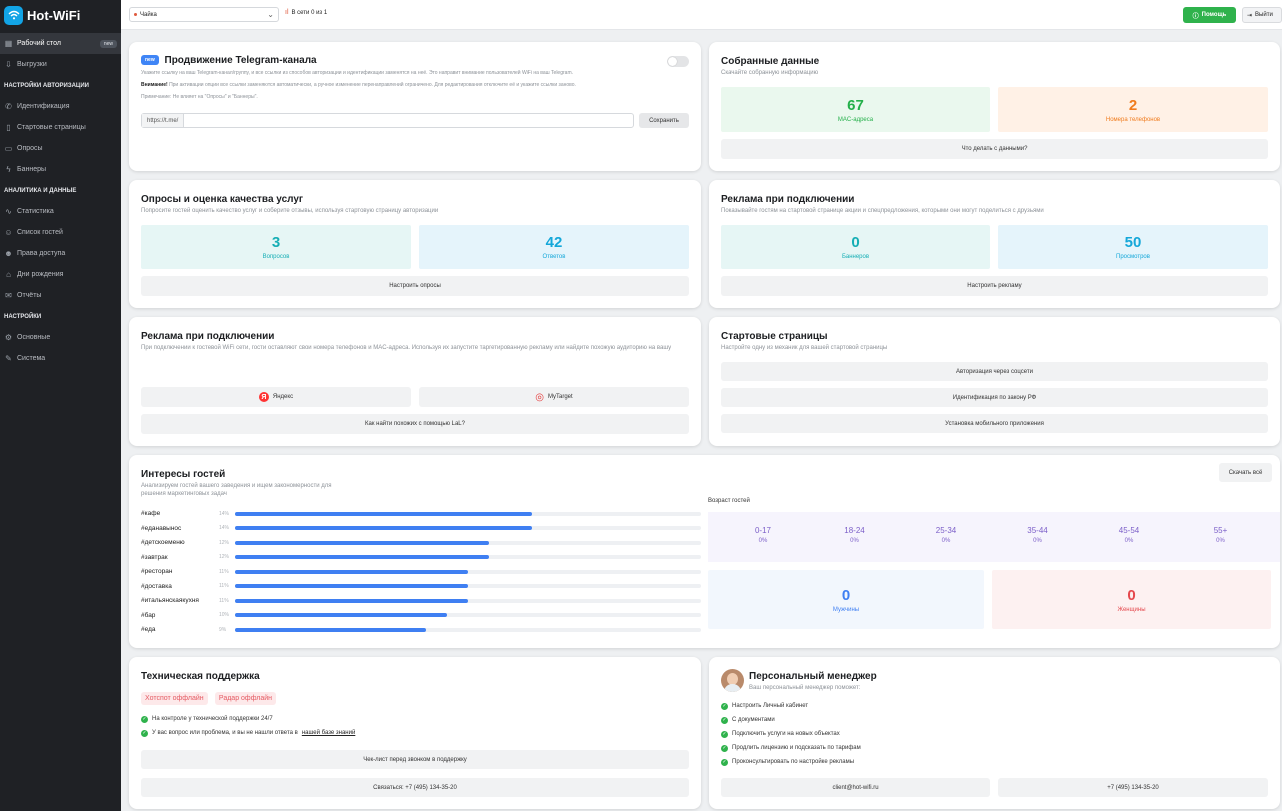 The image size is (1282, 811). What do you see at coordinates (287, 12) in the screenshot?
I see `signal-icon: ıl` at bounding box center [287, 12].